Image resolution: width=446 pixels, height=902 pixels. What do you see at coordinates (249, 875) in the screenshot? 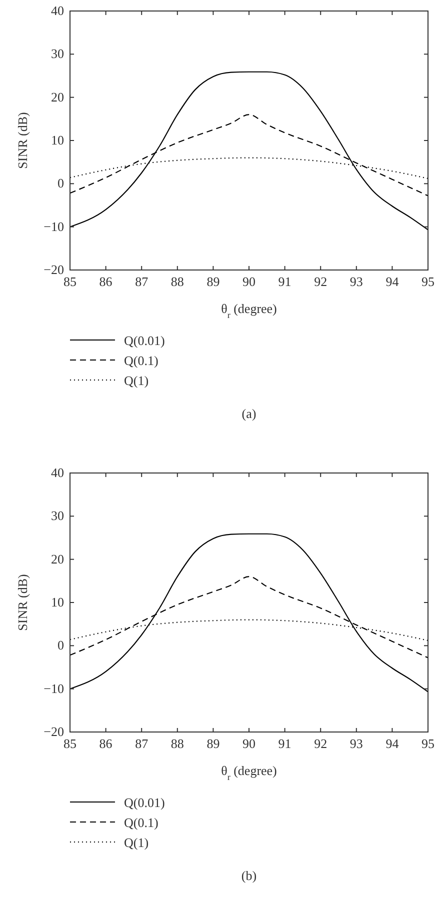
I see `text: (b)` at bounding box center [249, 875].